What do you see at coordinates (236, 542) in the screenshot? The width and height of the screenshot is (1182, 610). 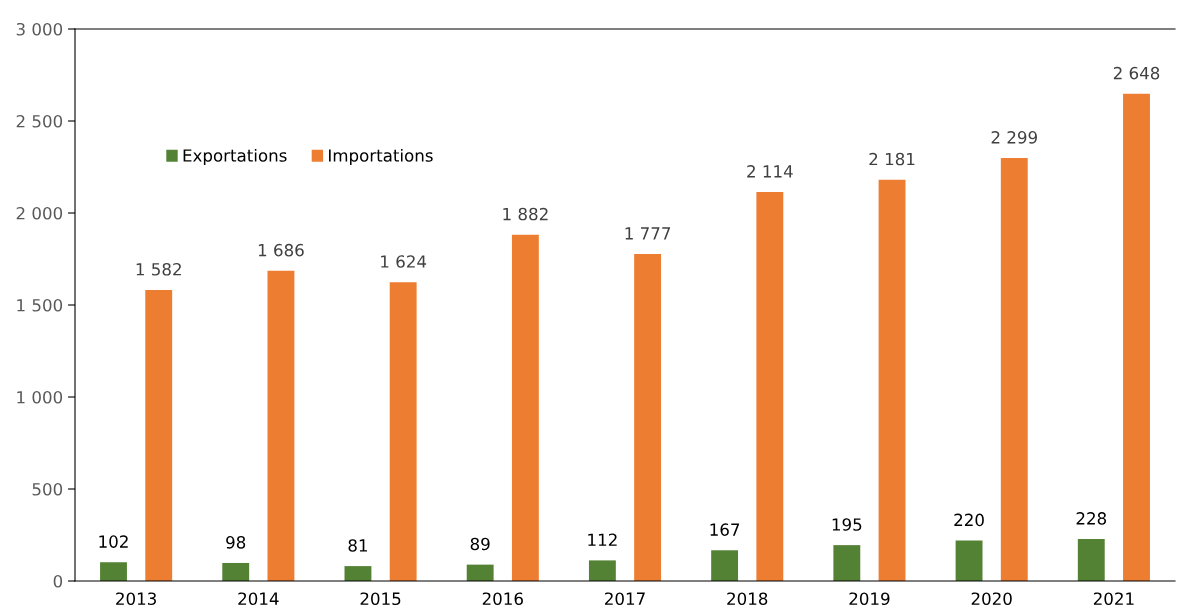 I see `data-label: 98` at bounding box center [236, 542].